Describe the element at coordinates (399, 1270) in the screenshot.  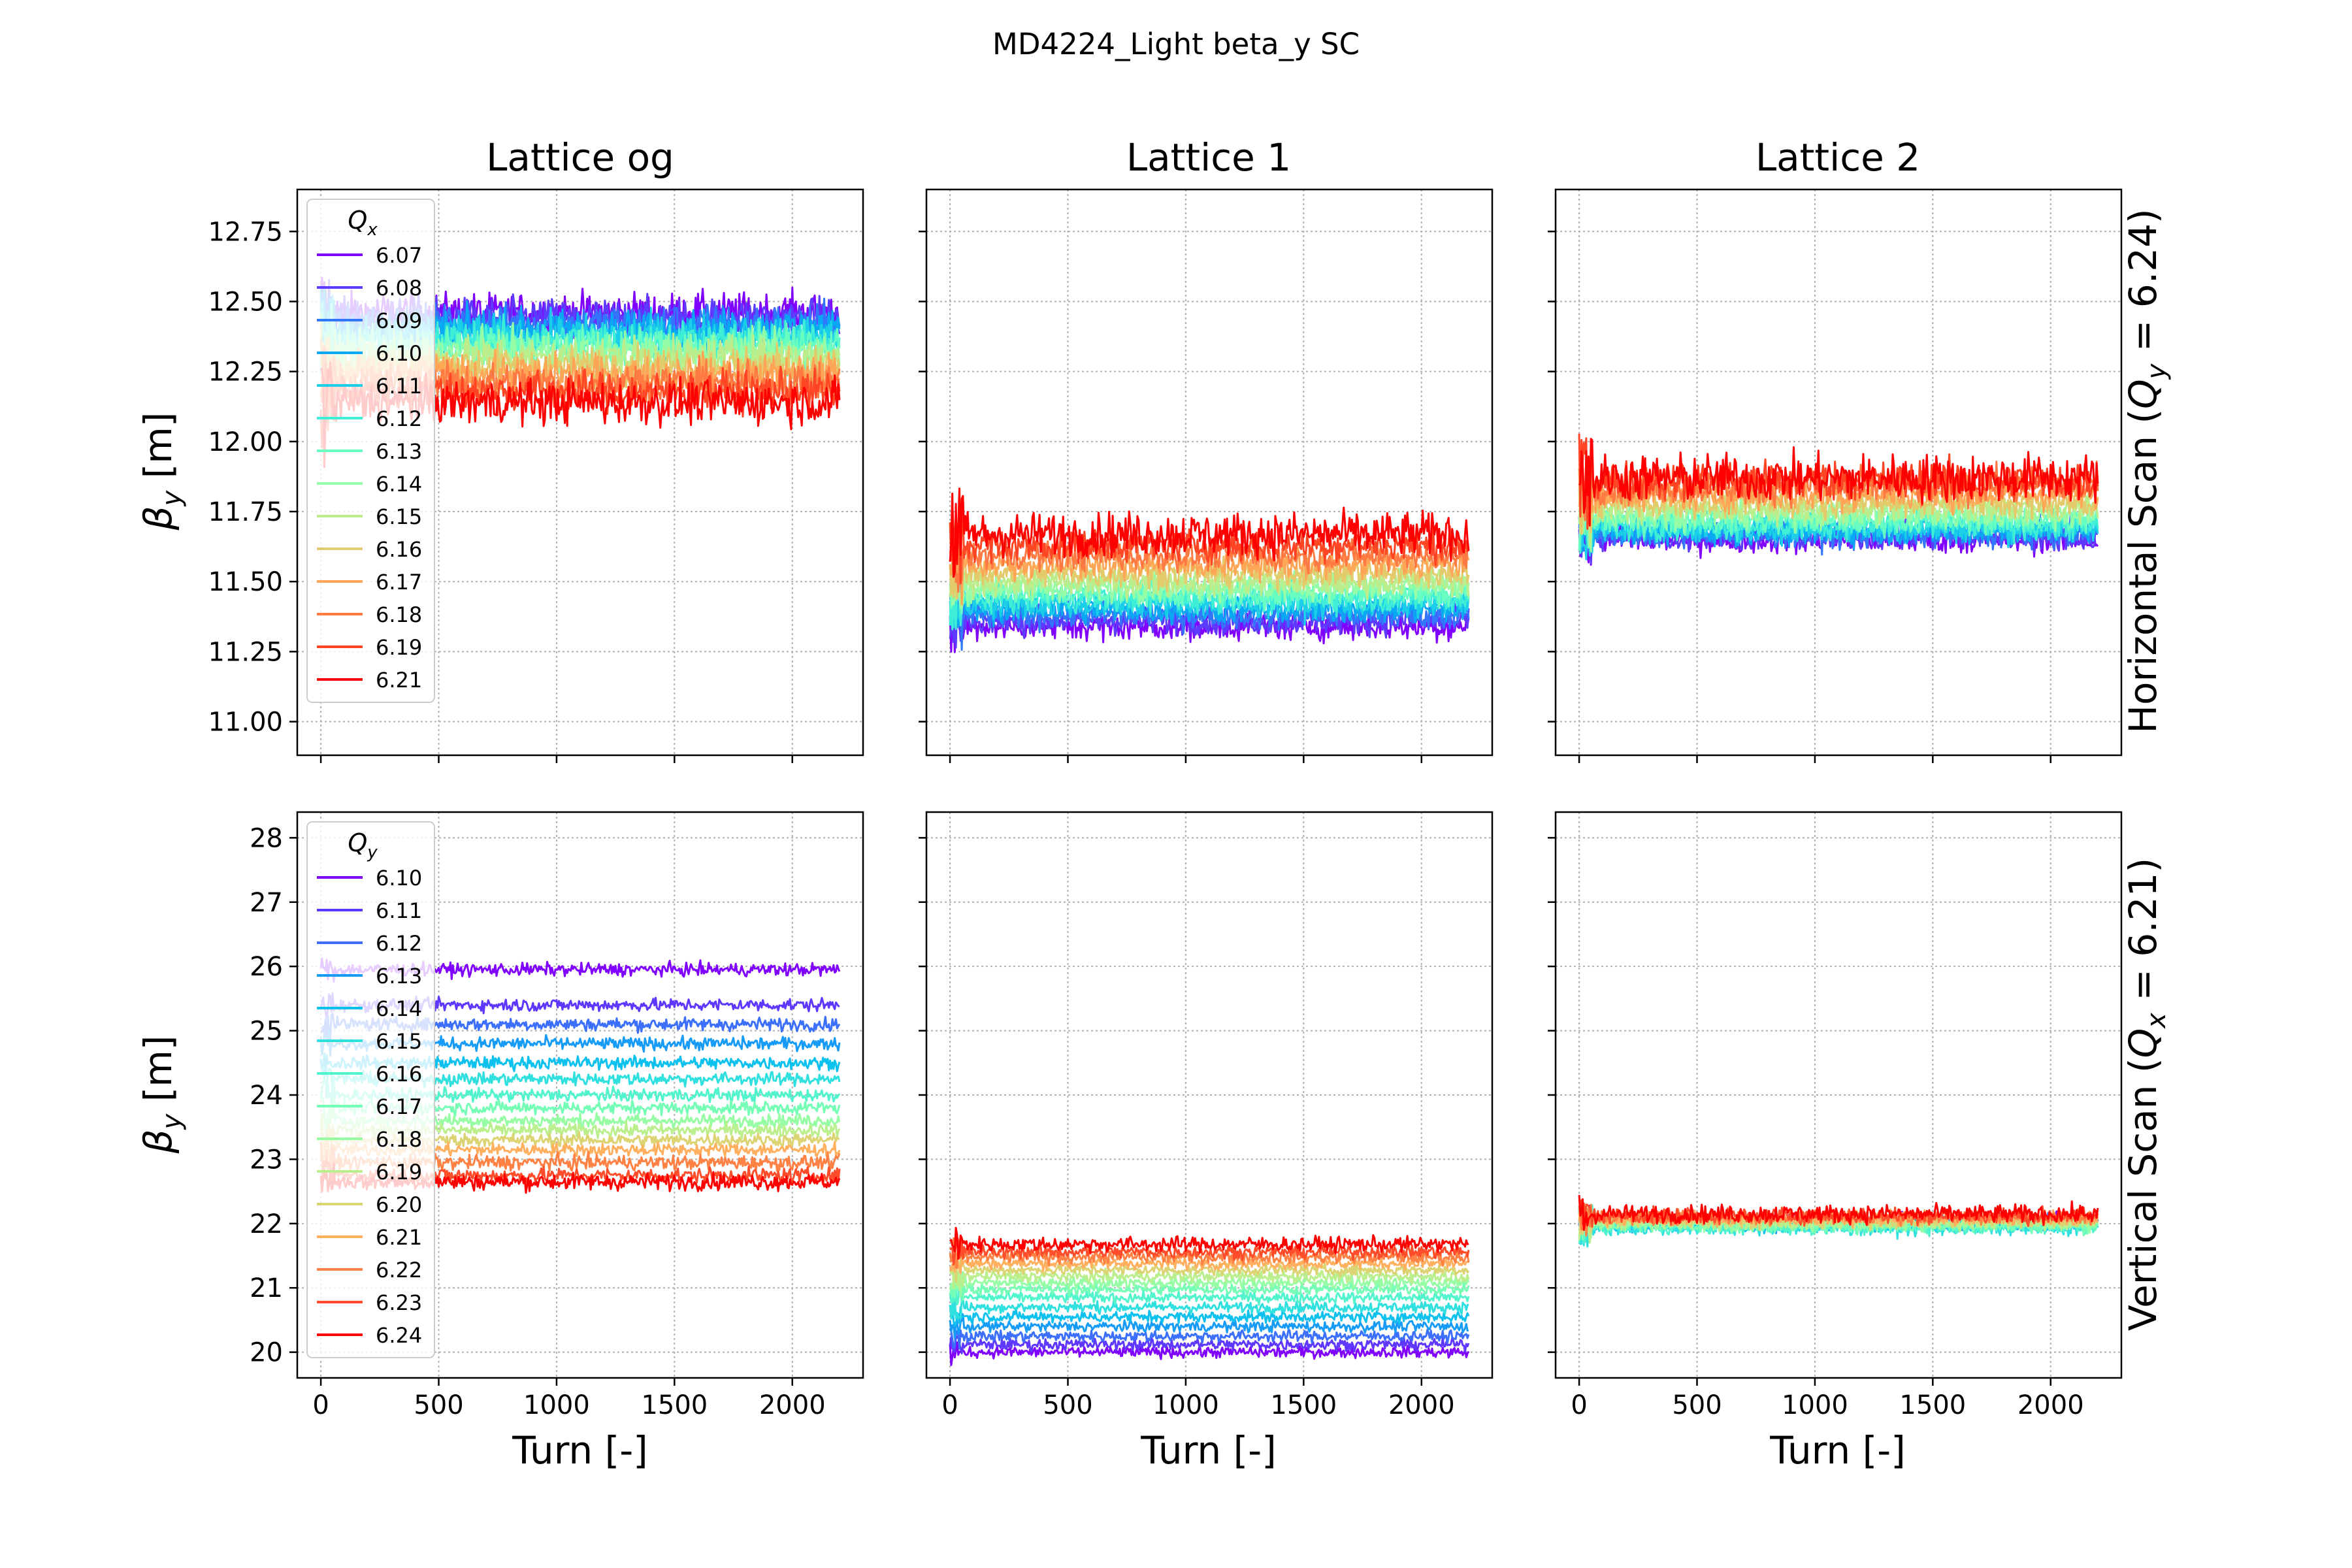
I see `legend-label: 6.22` at that location.